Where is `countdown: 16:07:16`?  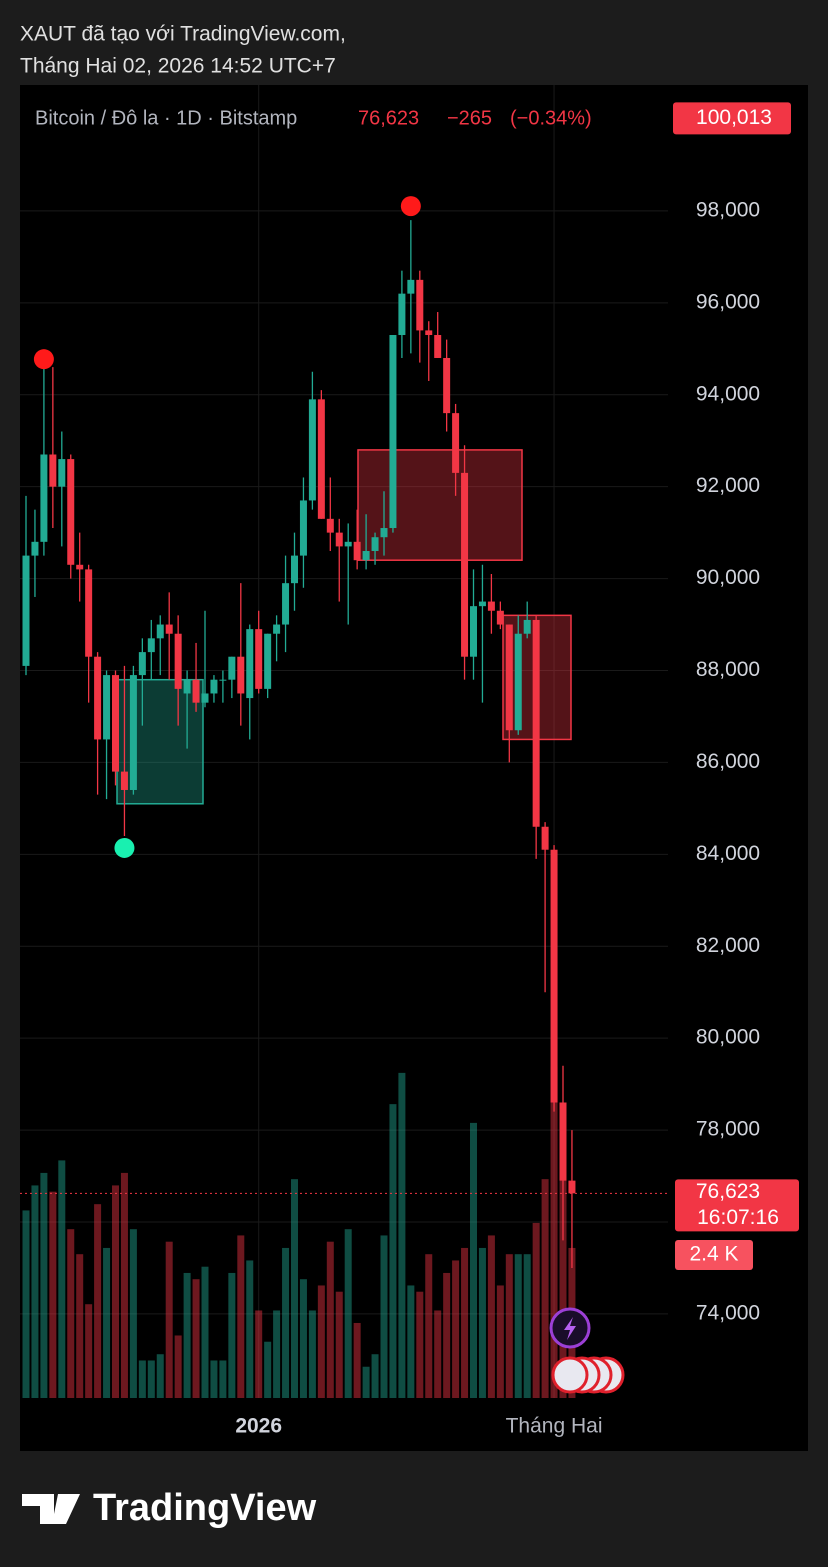 countdown: 16:07:16 is located at coordinates (738, 1217).